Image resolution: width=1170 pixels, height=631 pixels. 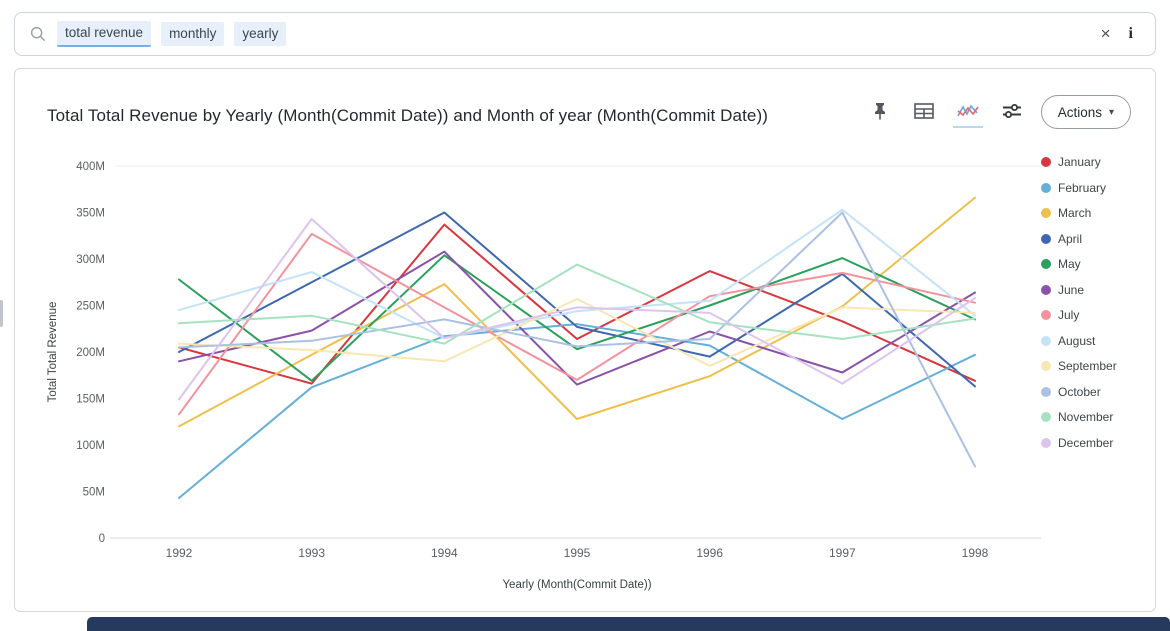 I want to click on legend-item-february: February, so click(x=1079, y=188).